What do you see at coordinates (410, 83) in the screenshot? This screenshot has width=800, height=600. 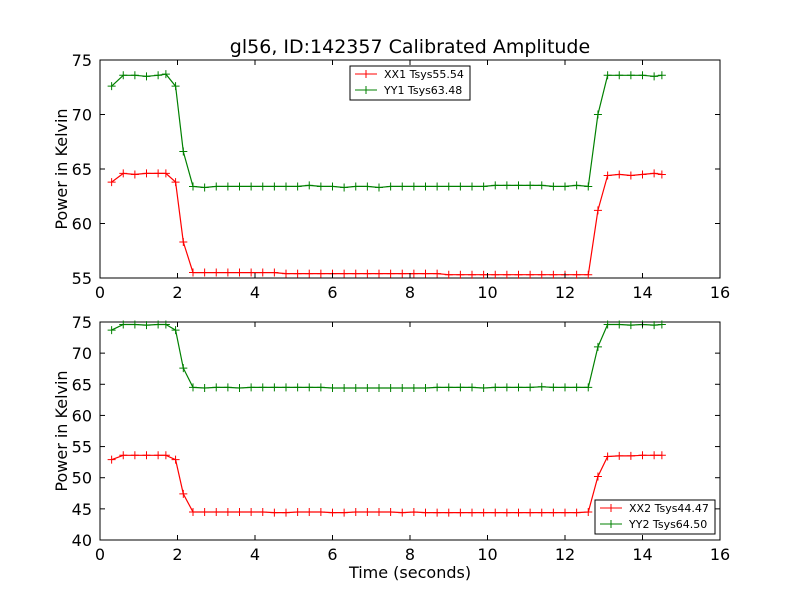 I see `top-legend-box` at bounding box center [410, 83].